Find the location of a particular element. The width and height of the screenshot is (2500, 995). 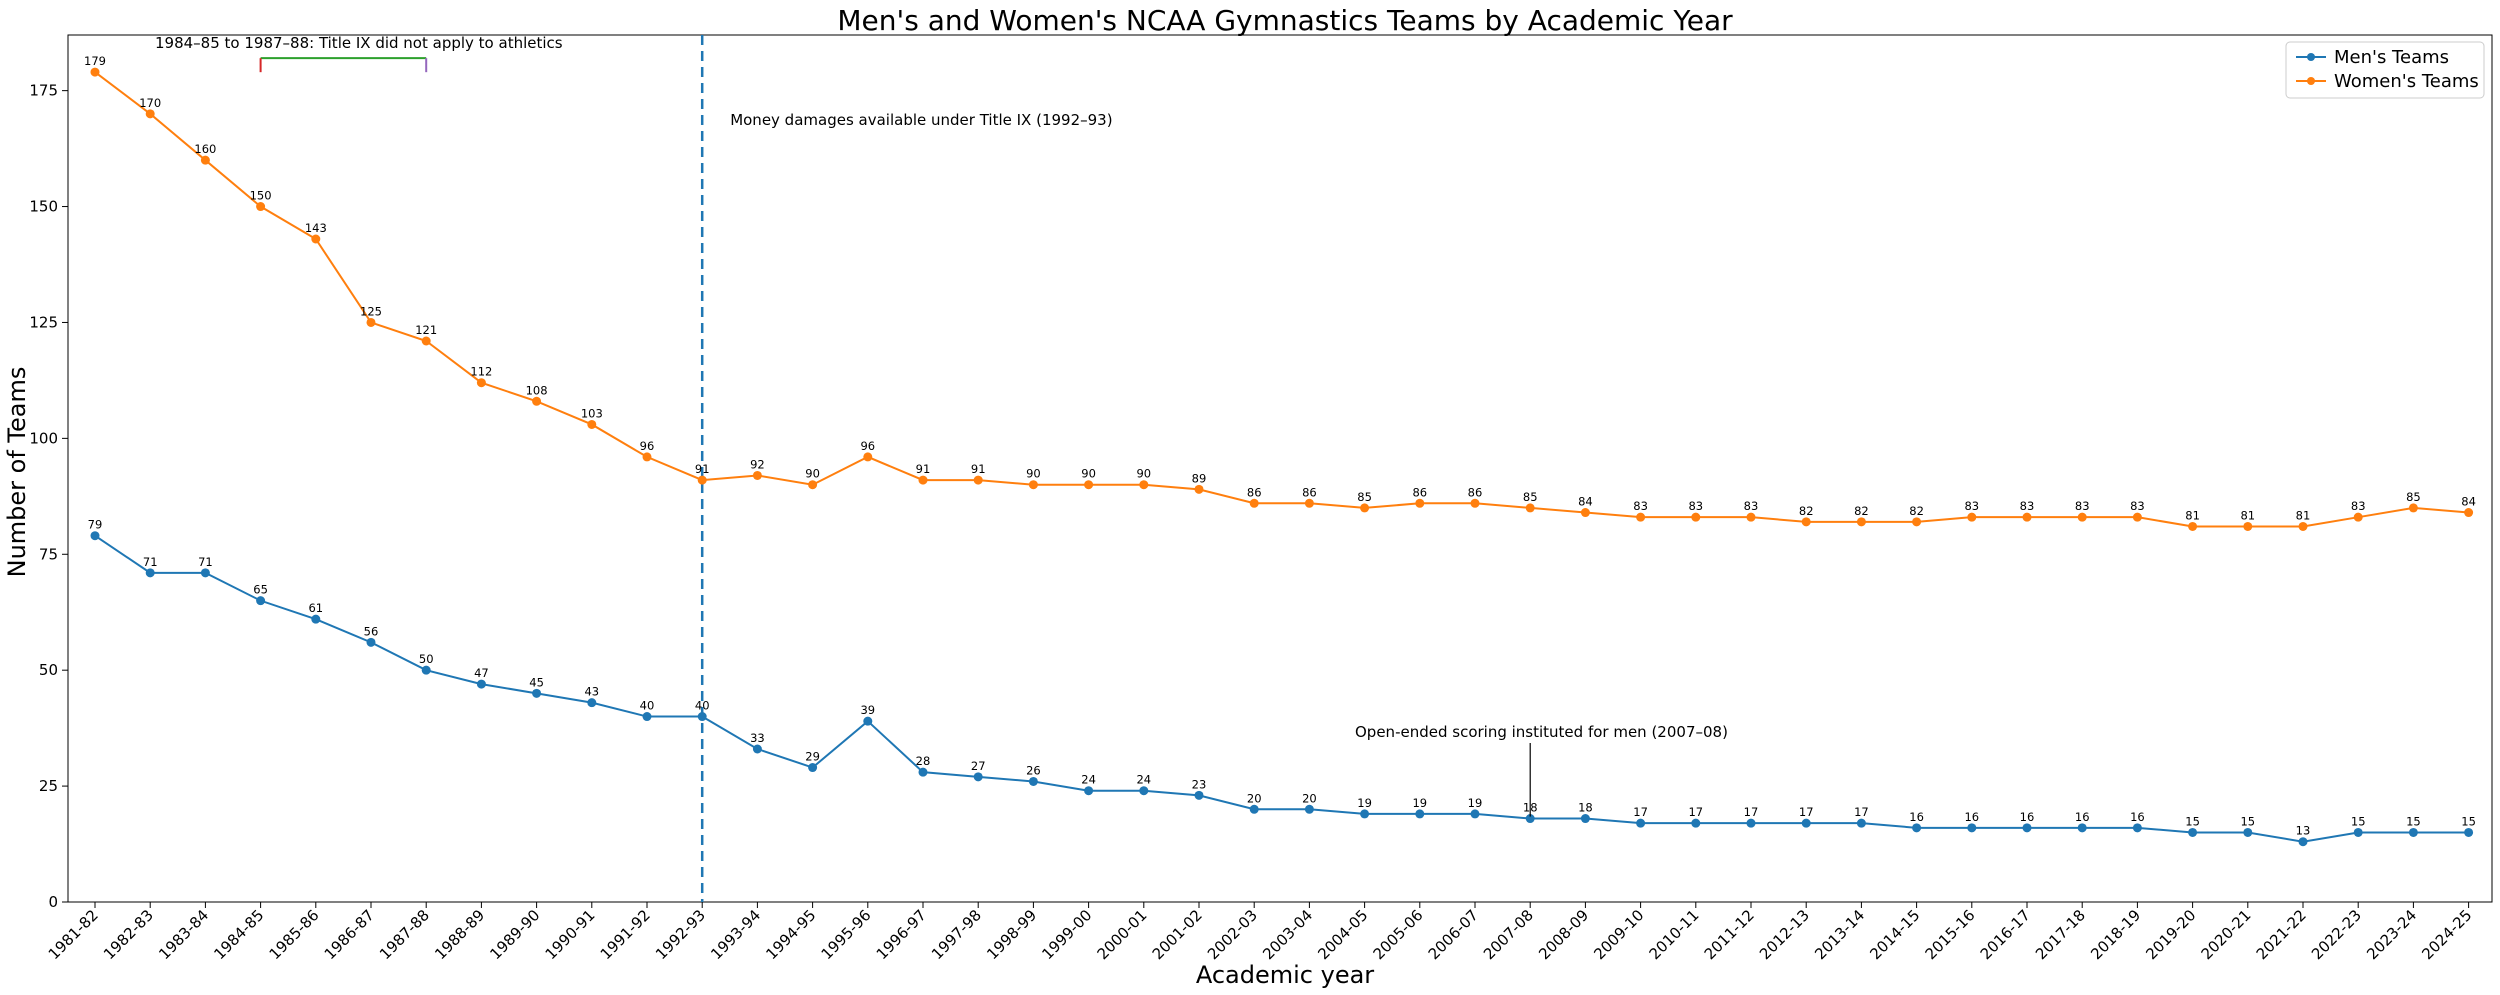

data-label-women: 160 is located at coordinates (205, 149).